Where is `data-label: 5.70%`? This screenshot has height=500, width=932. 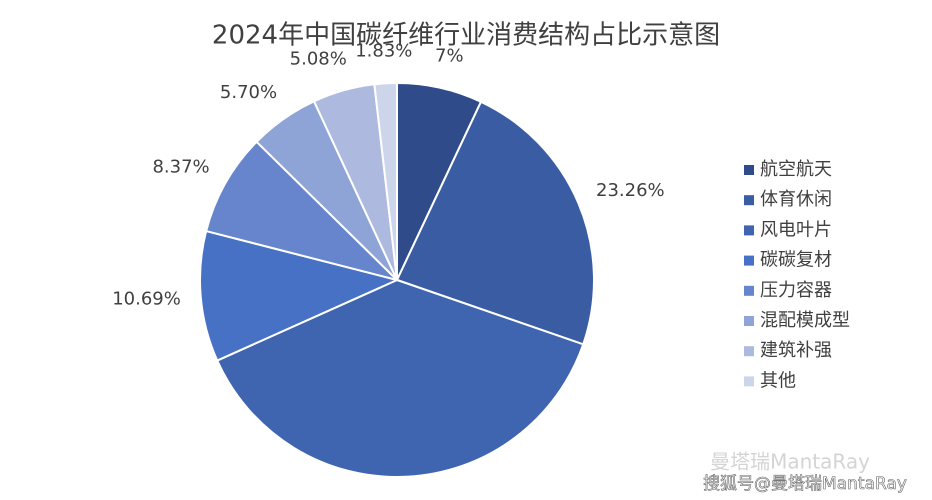 data-label: 5.70% is located at coordinates (248, 92).